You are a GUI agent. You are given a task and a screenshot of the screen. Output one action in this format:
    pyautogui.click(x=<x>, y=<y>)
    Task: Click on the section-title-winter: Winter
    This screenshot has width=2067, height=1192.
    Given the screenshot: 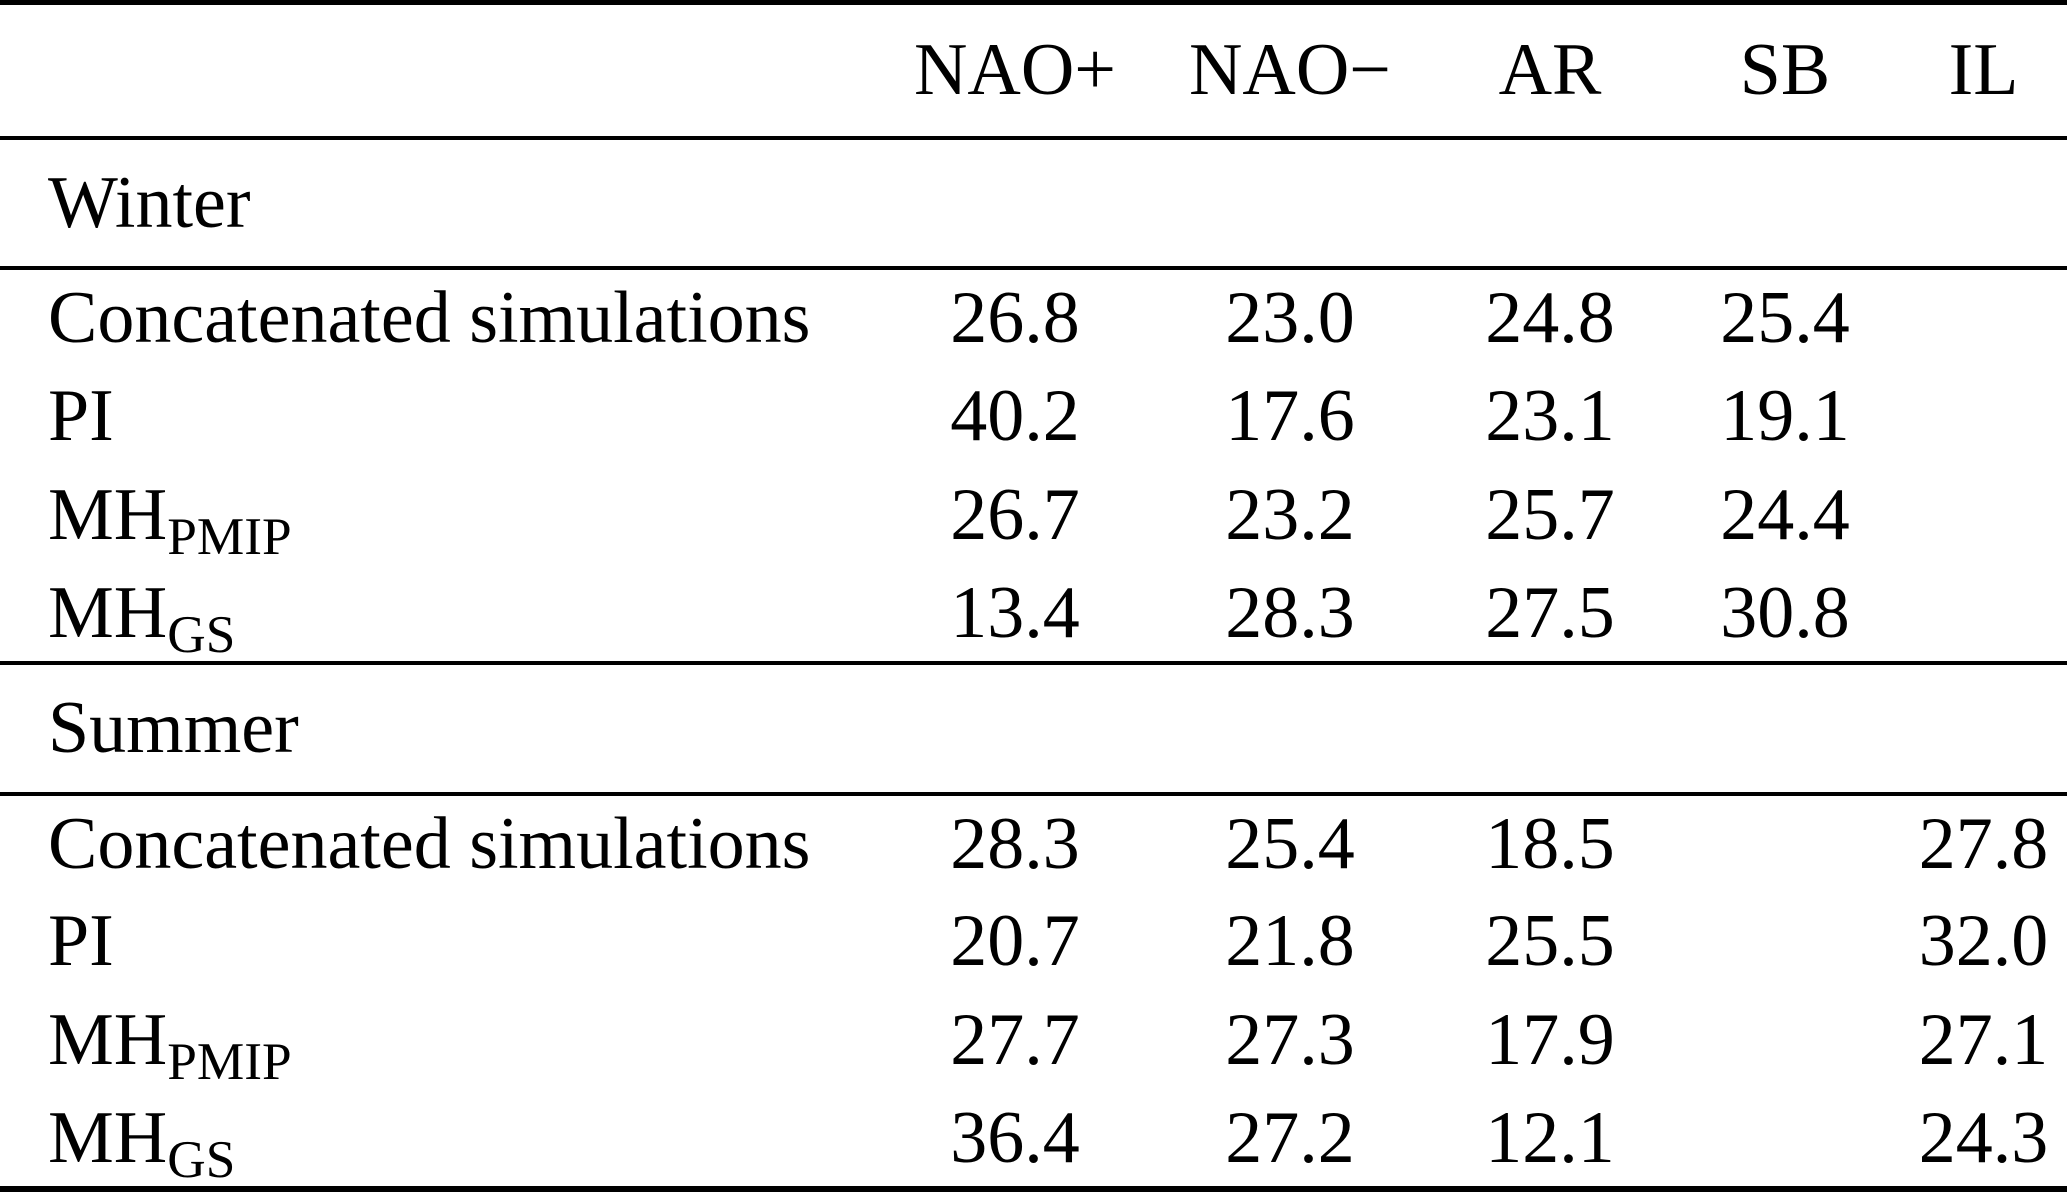 What is the action you would take?
    pyautogui.click(x=1033, y=204)
    